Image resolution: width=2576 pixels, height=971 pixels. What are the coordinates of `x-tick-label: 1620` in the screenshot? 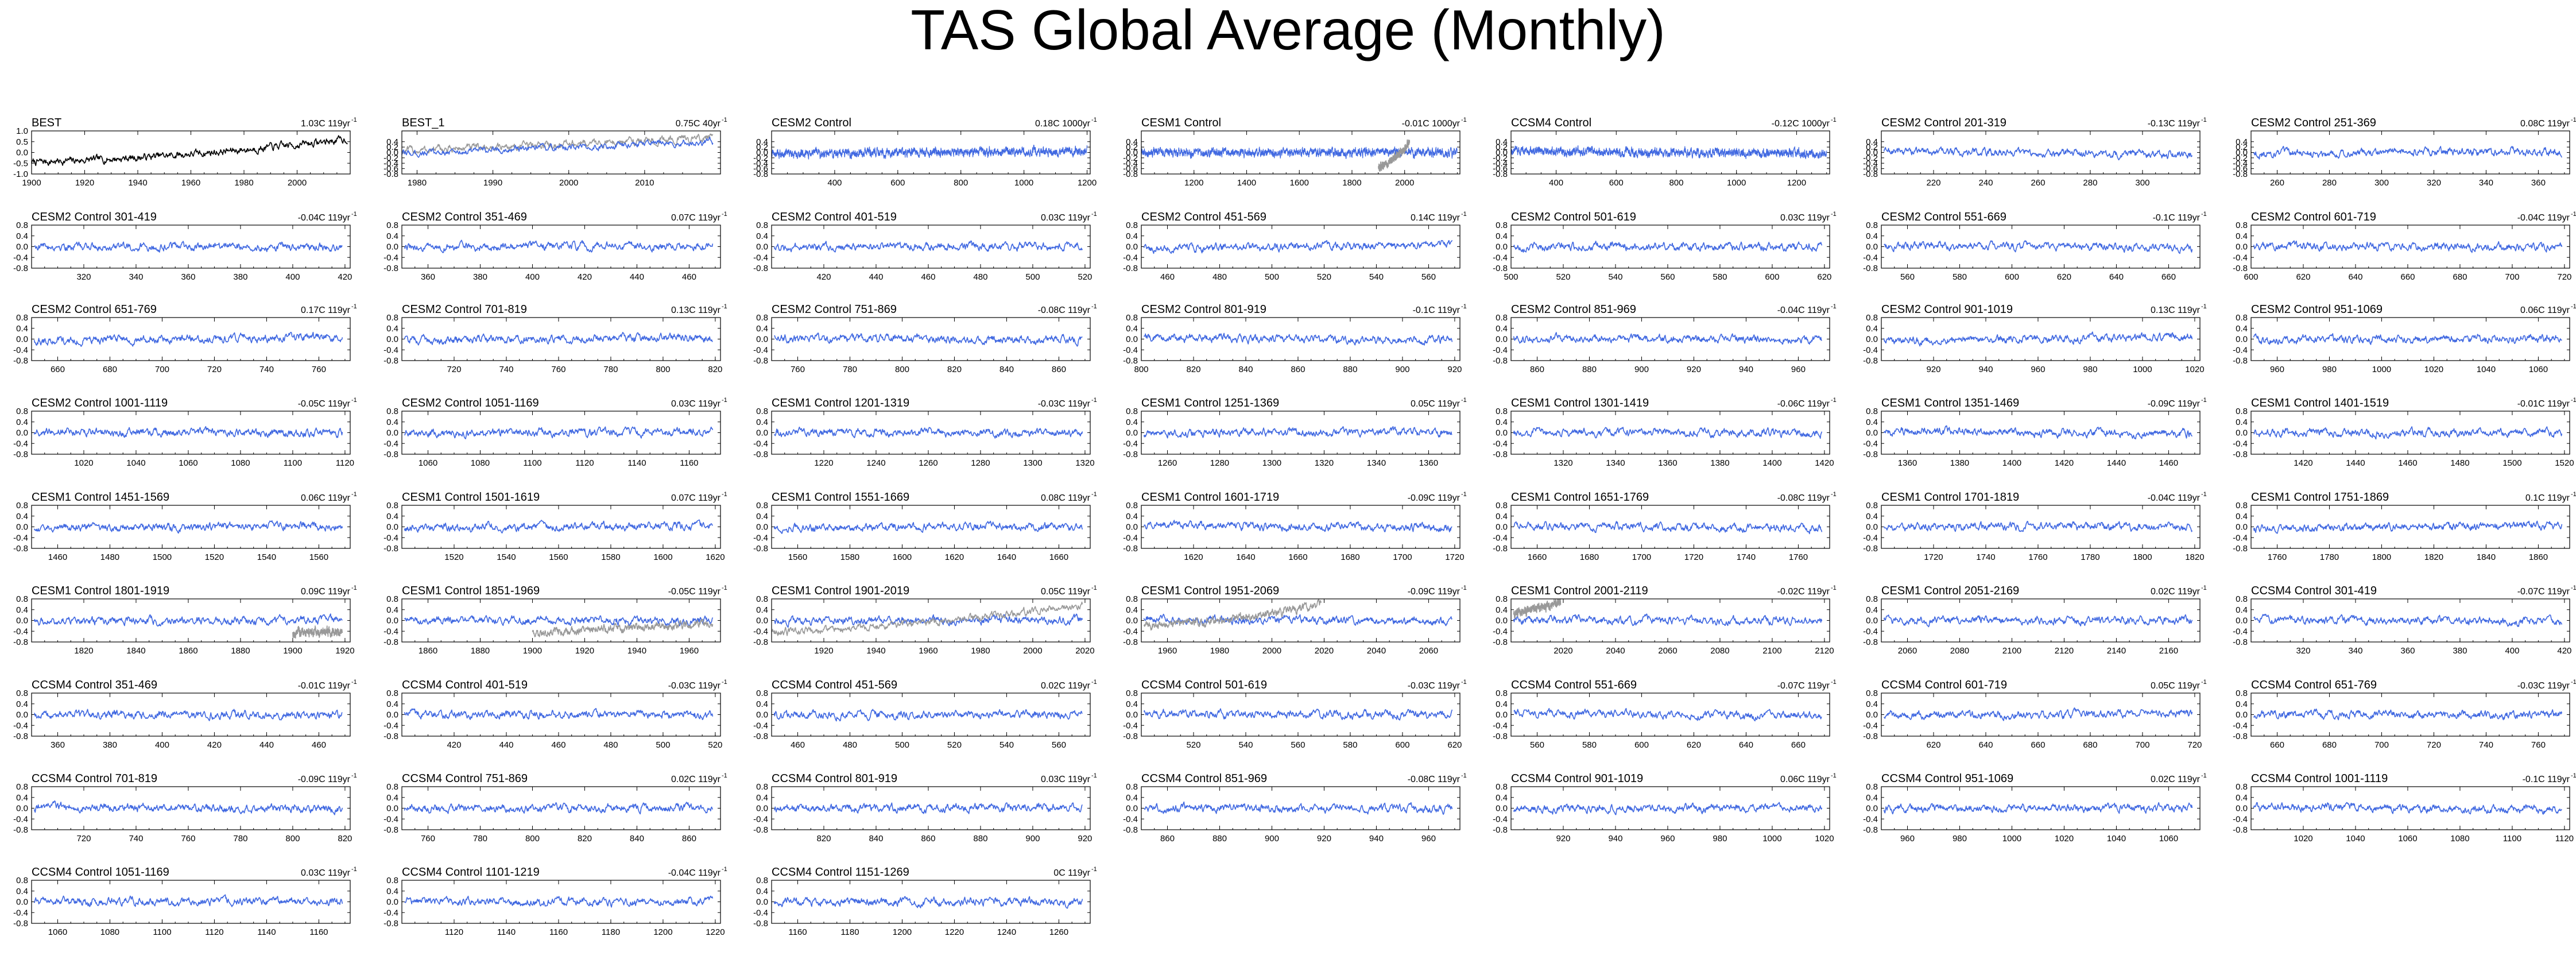 It's located at (954, 557).